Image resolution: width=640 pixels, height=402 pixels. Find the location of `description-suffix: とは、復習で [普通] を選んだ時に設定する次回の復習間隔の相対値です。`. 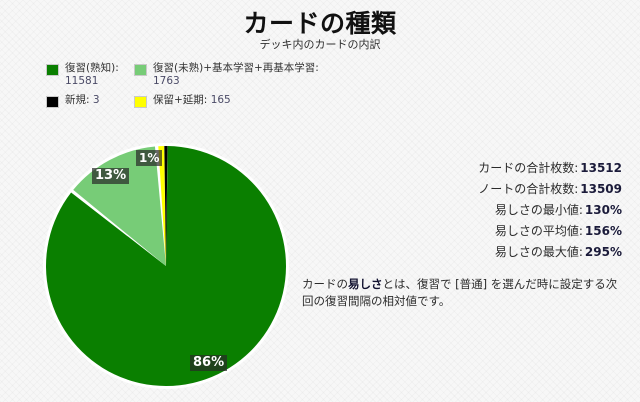

description-suffix: とは、復習で [普通] を選んだ時に設定する次回の復習間隔の相対値です。 is located at coordinates (460, 292).